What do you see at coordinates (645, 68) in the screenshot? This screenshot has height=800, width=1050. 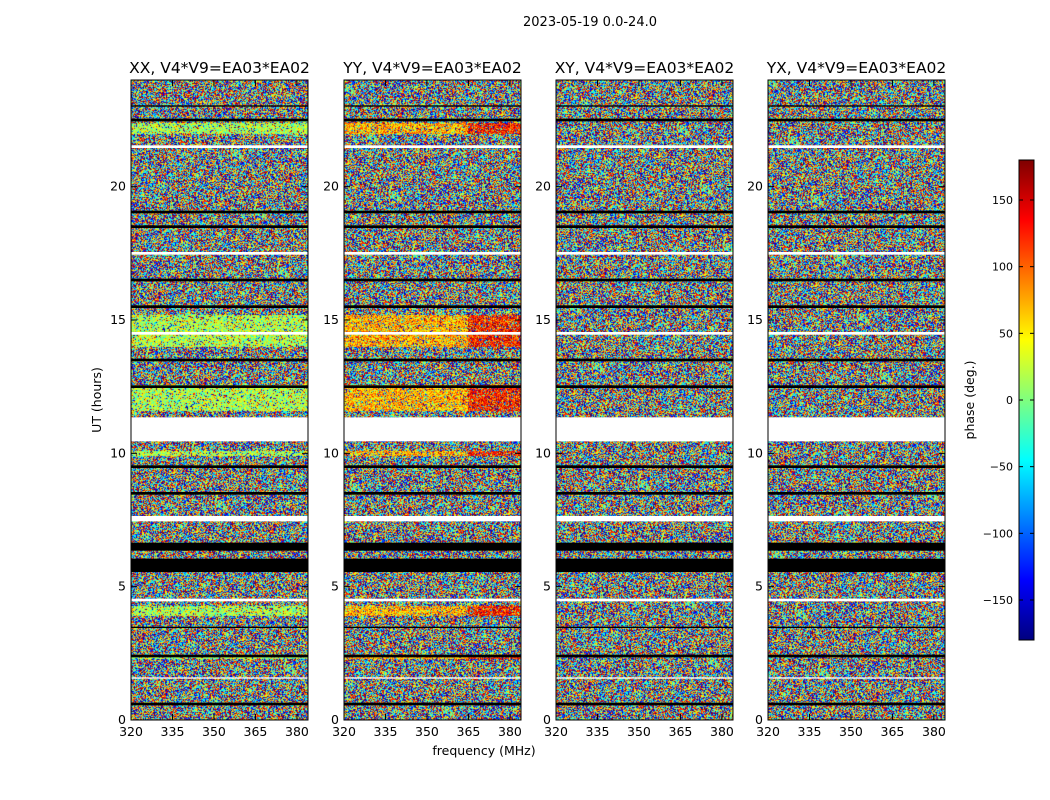 I see `panel-title: XY, V4*V9=EA03*EA02` at bounding box center [645, 68].